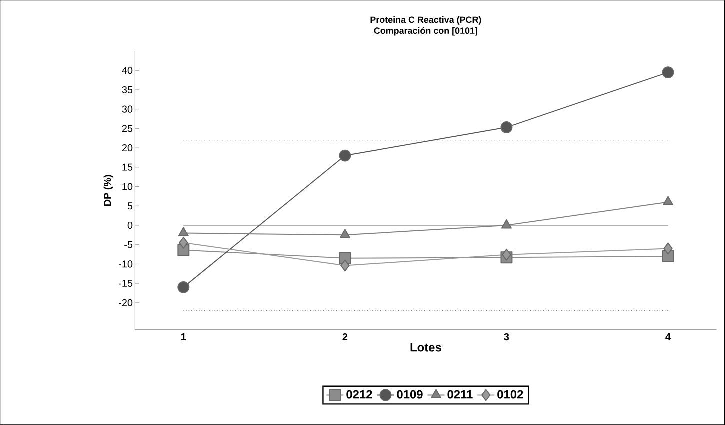 Image resolution: width=725 pixels, height=425 pixels. What do you see at coordinates (127, 70) in the screenshot?
I see `y-tick-label: 40` at bounding box center [127, 70].